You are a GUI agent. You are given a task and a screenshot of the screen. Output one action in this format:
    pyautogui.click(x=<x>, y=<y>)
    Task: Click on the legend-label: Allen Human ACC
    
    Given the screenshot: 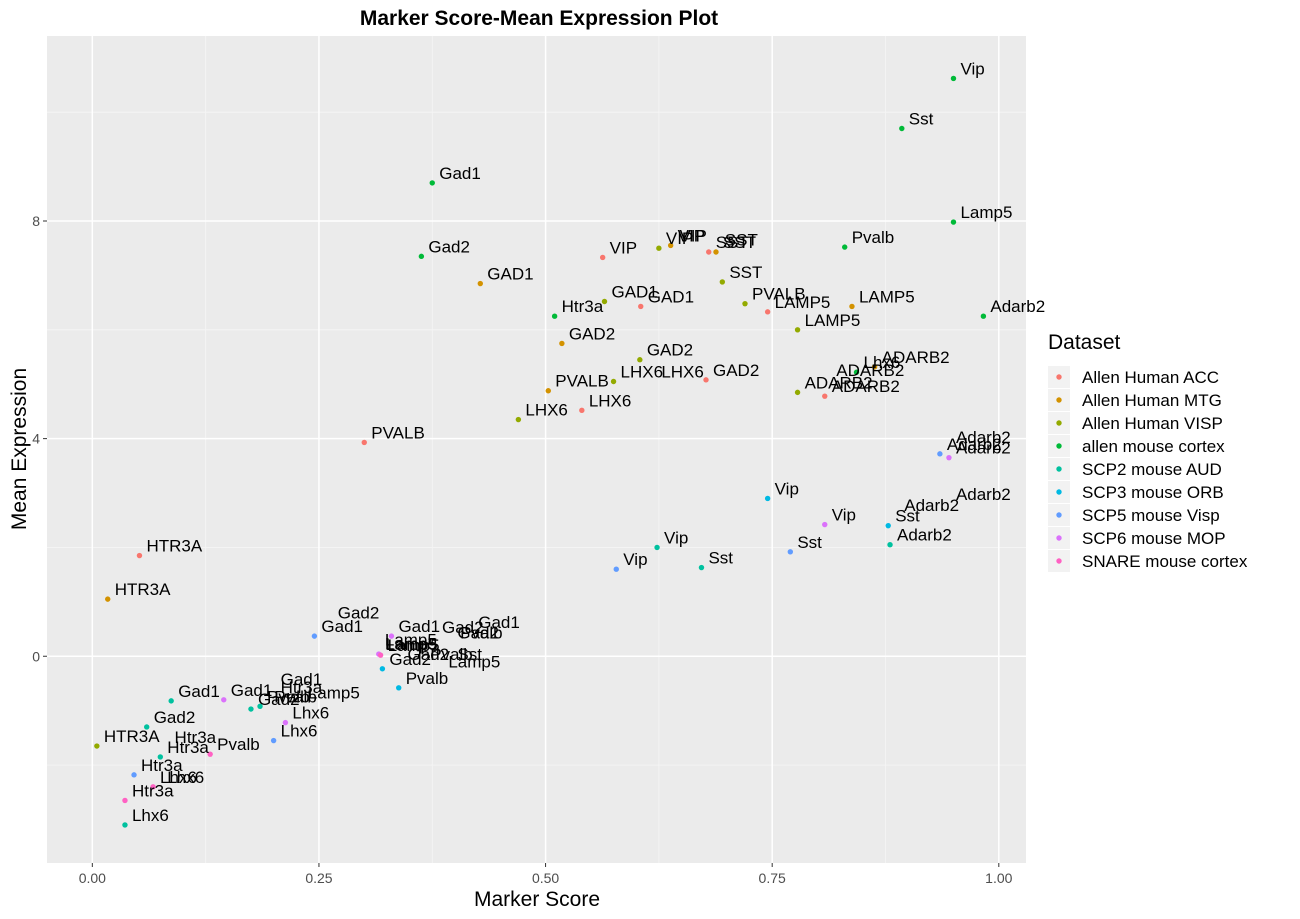 What is the action you would take?
    pyautogui.click(x=1150, y=377)
    